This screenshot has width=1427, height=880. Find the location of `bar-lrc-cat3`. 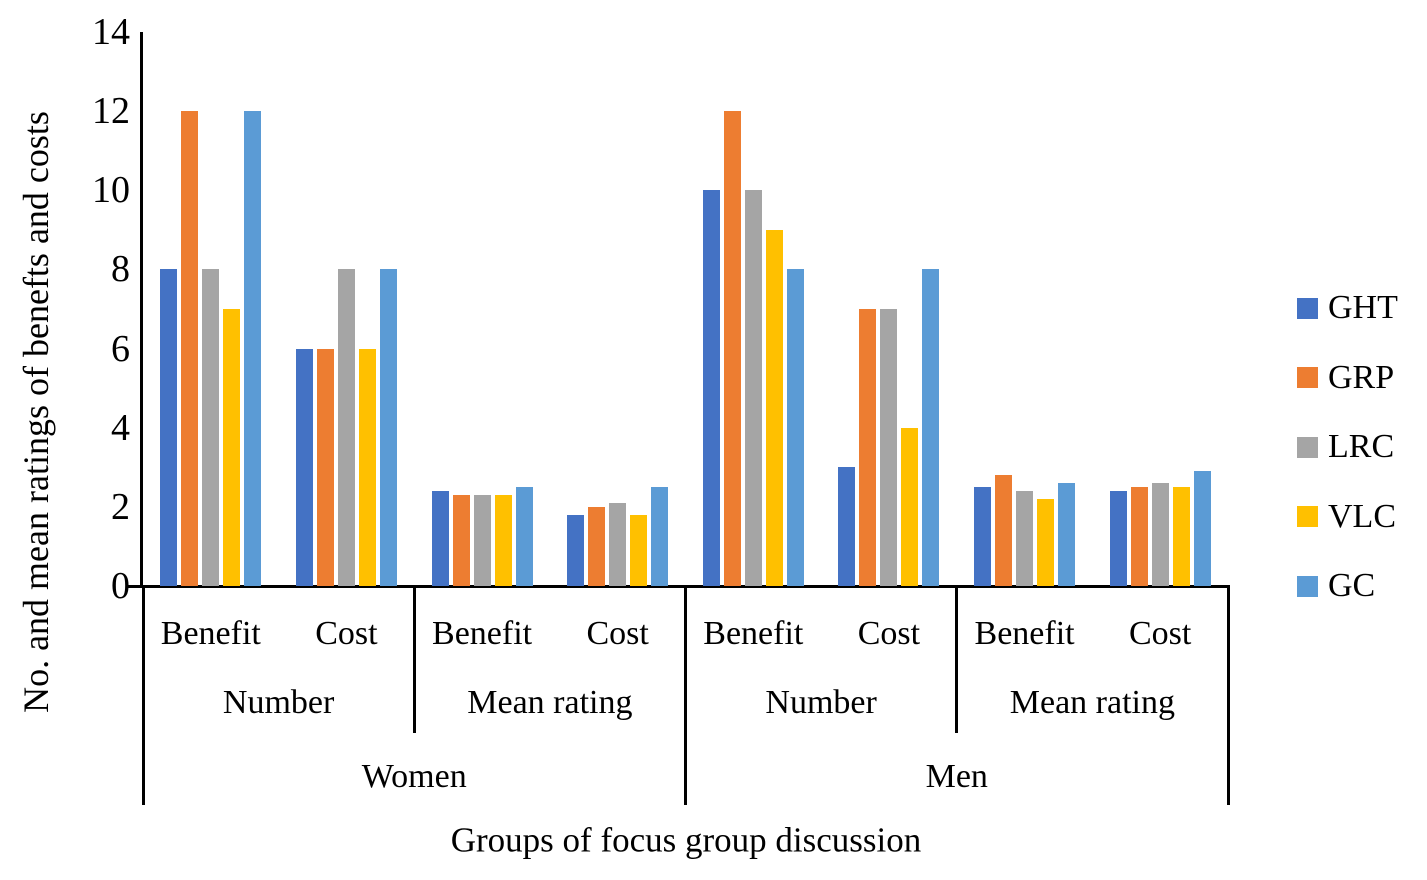

bar-lrc-cat3 is located at coordinates (482, 540).